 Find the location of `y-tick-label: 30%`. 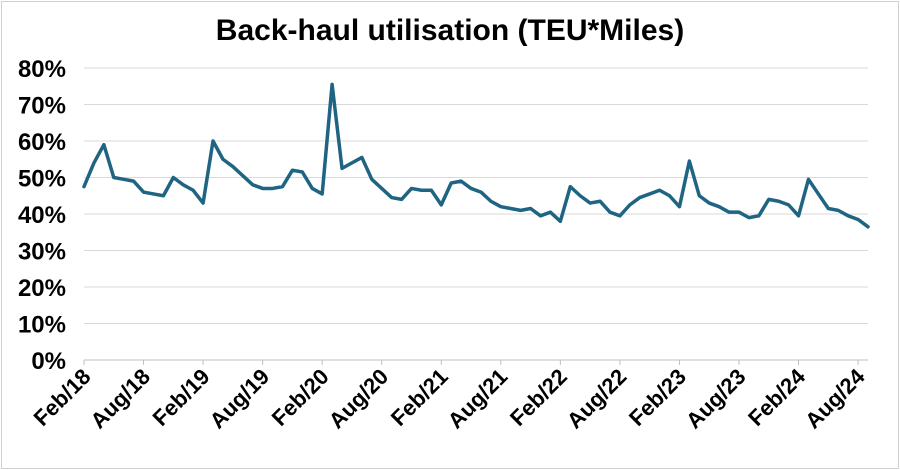

y-tick-label: 30% is located at coordinates (42, 252).